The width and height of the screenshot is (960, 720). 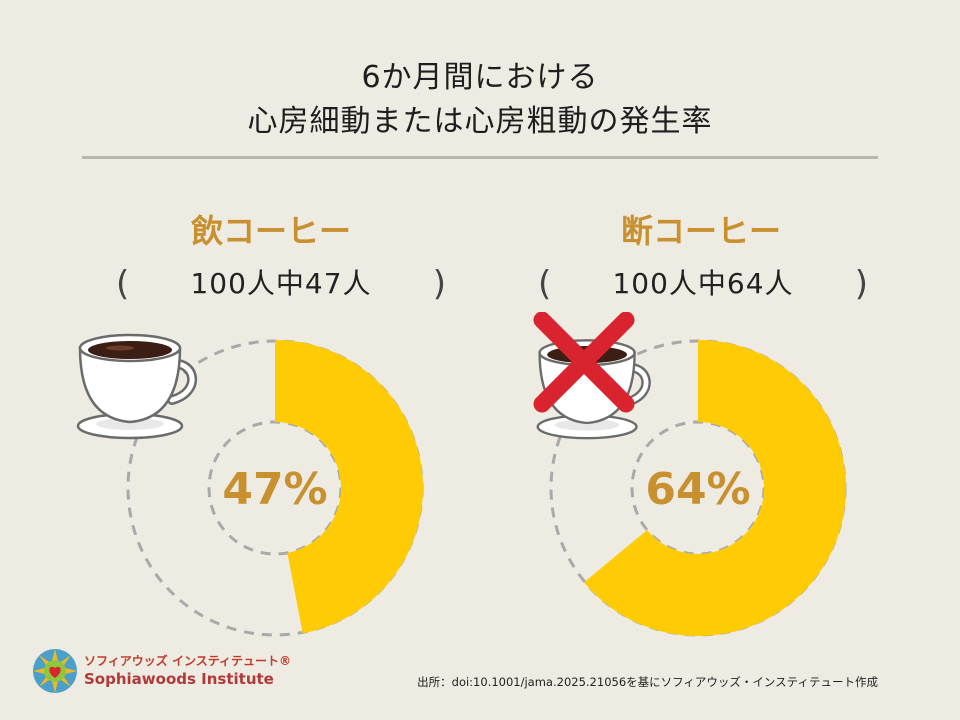 What do you see at coordinates (55, 671) in the screenshot?
I see `logo-emblem-icon` at bounding box center [55, 671].